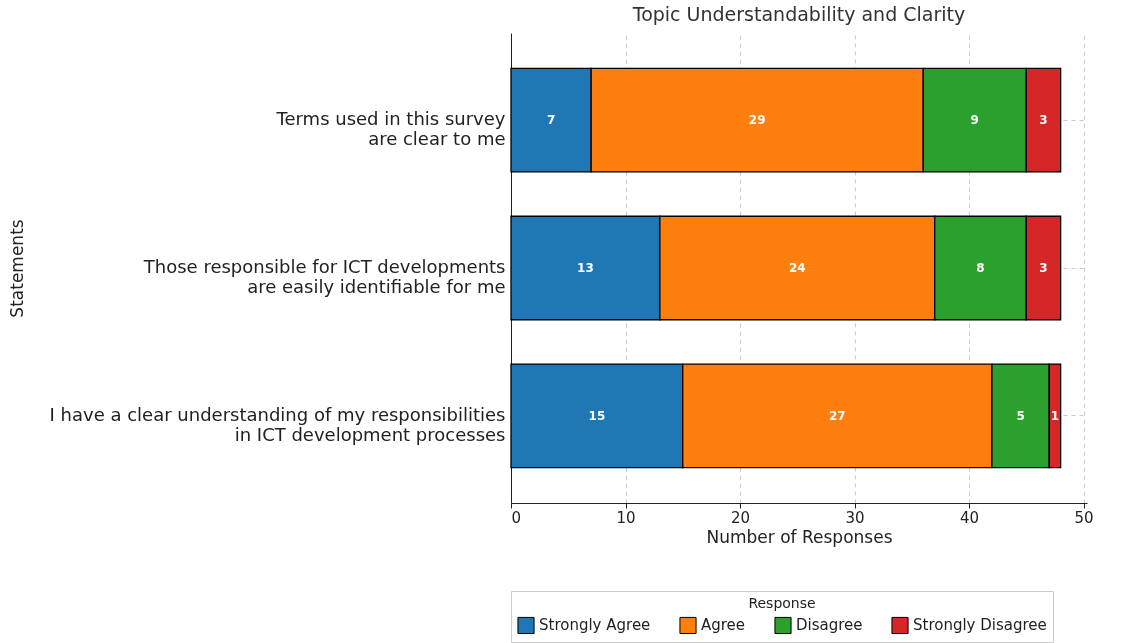 The image size is (1124, 643). Describe the element at coordinates (324, 276) in the screenshot. I see `y-tick-label: Those responsible for ICT developments are easily identifiable for me` at that location.